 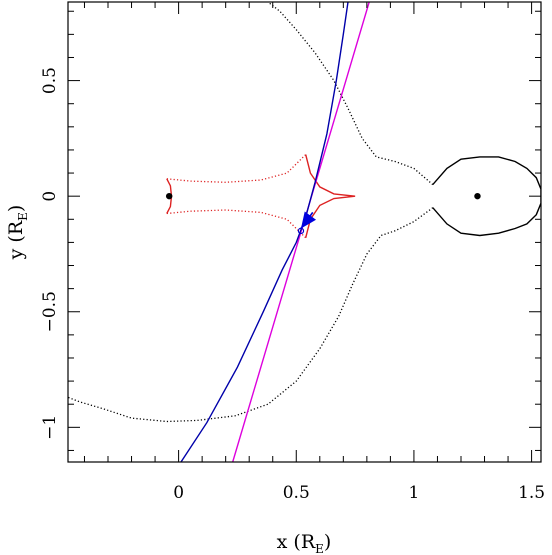 What do you see at coordinates (178, 493) in the screenshot?
I see `x-tick-label: 0` at bounding box center [178, 493].